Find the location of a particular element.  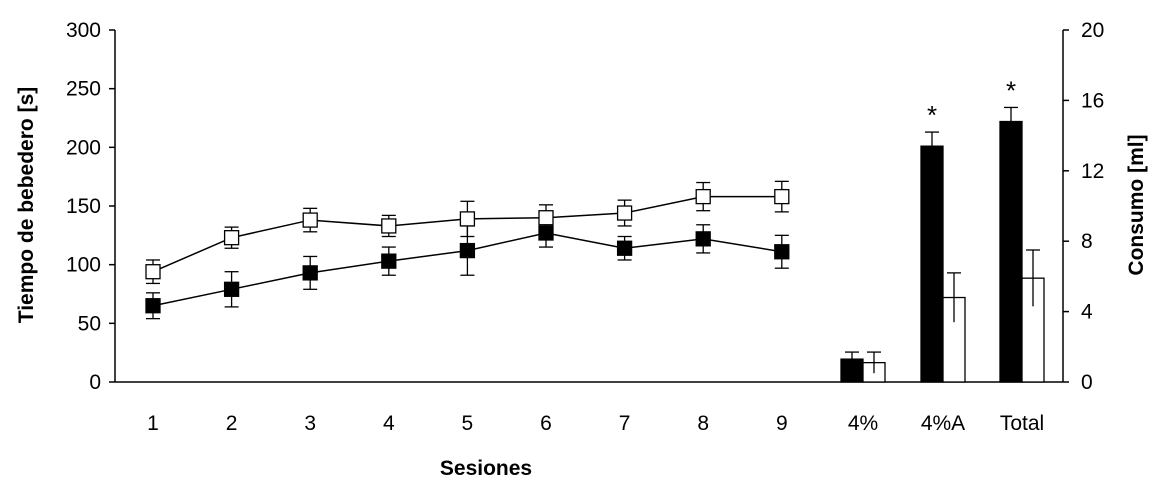

x-tick-label: 4%A is located at coordinates (943, 423).